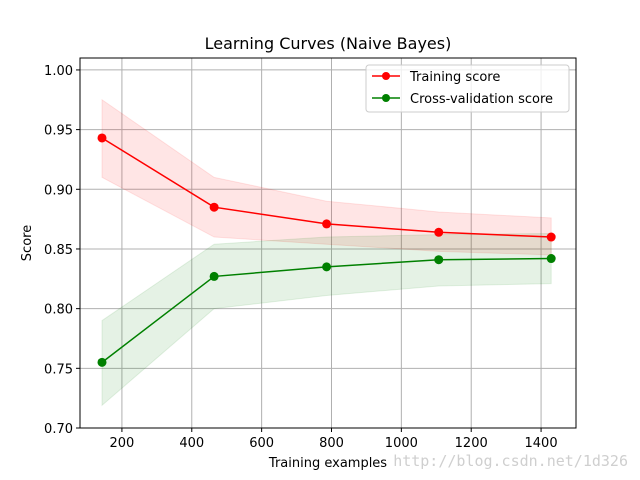 The height and width of the screenshot is (480, 640). Describe the element at coordinates (386, 76) in the screenshot. I see `legend-marker-training` at that location.